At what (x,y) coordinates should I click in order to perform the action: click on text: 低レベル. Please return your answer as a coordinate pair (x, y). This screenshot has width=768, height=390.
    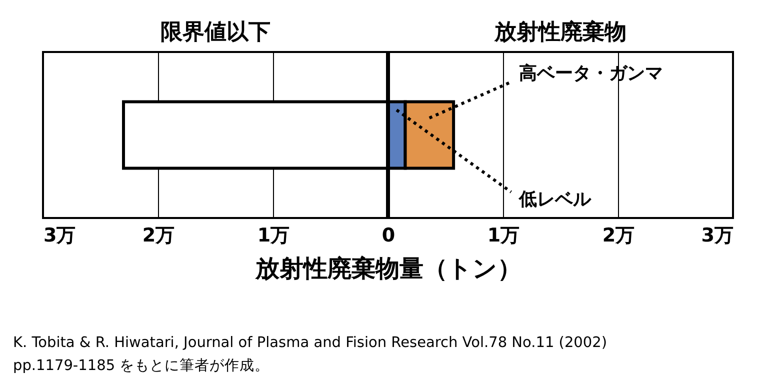
    Looking at the image, I should click on (555, 199).